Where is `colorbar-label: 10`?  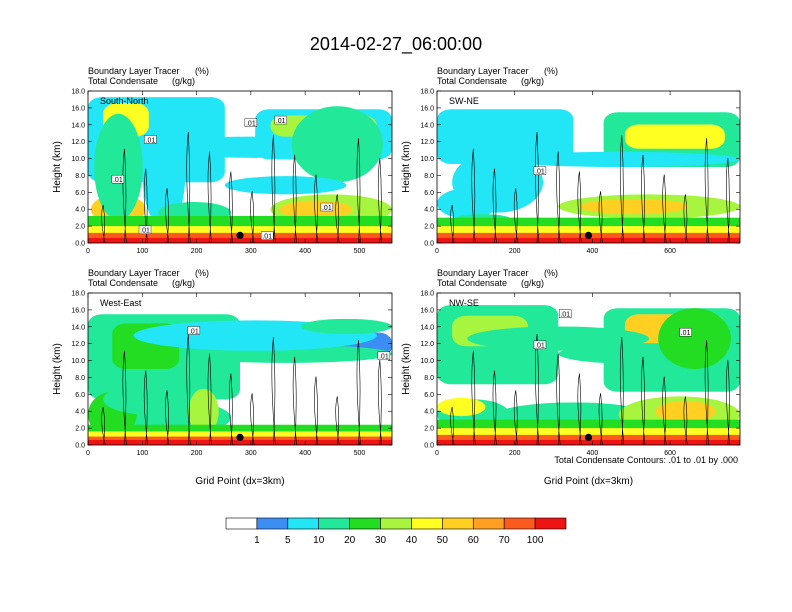 colorbar-label: 10 is located at coordinates (319, 540).